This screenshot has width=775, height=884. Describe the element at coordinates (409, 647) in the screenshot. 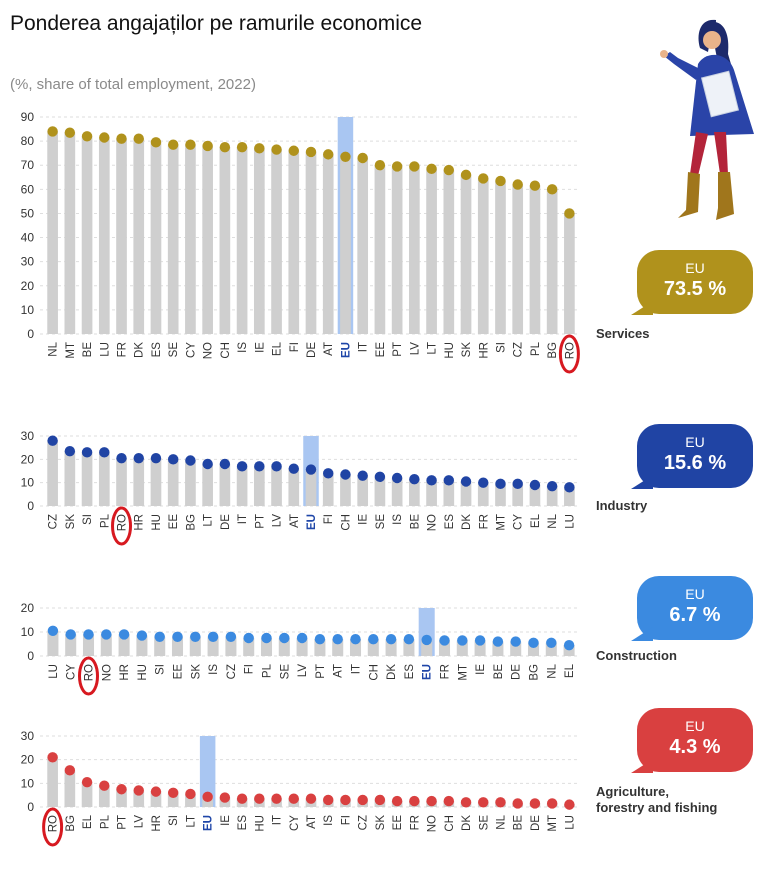

I see `bar-es` at that location.